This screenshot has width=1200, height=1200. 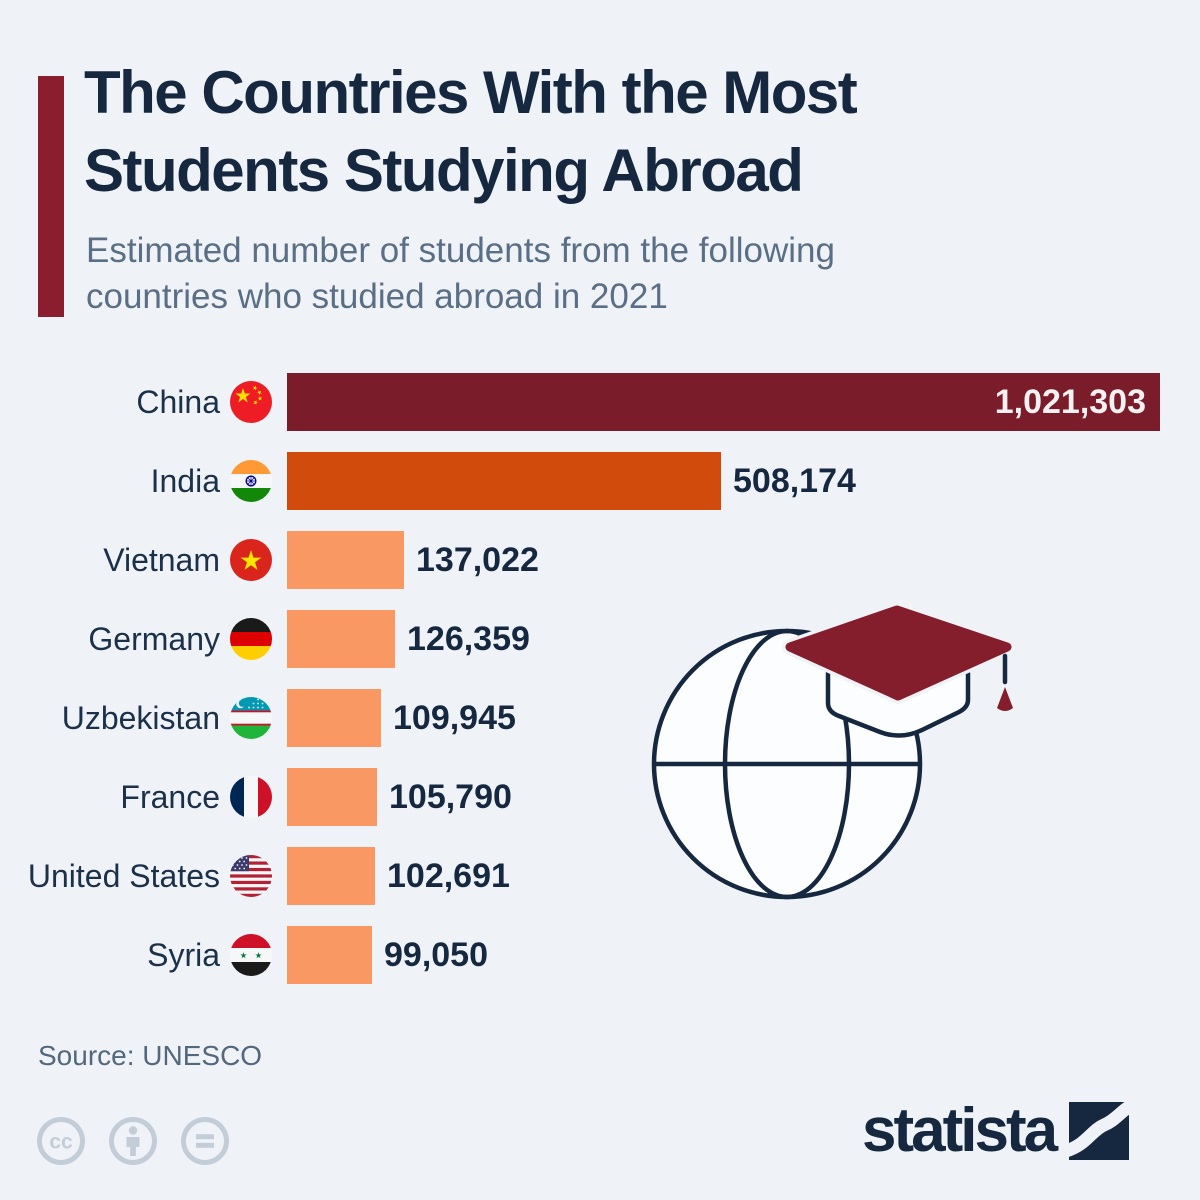 I want to click on bar-value: 105,790, so click(x=450, y=797).